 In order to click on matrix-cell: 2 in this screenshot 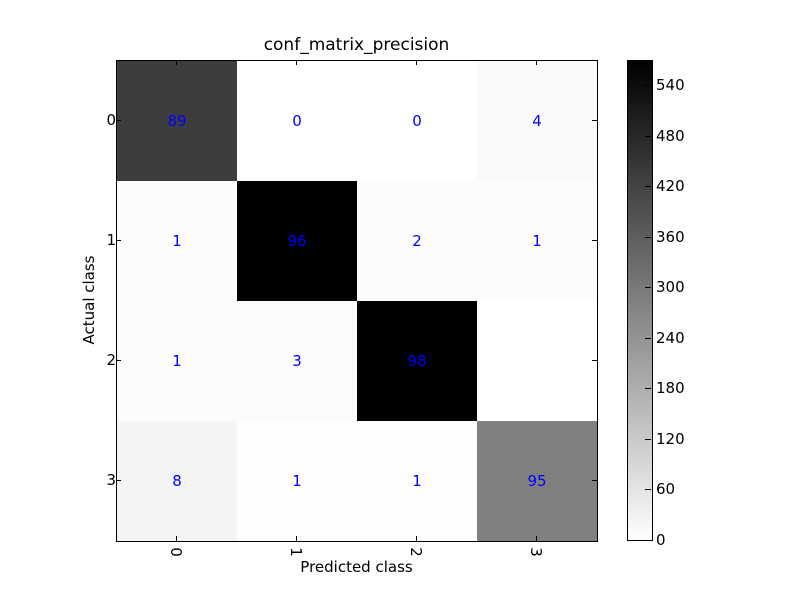, I will do `click(417, 241)`.